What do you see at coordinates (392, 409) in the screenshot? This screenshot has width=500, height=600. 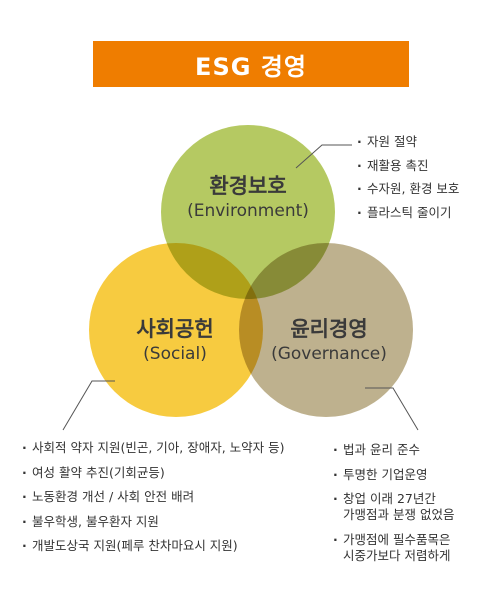 I see `governance-leader-line` at bounding box center [392, 409].